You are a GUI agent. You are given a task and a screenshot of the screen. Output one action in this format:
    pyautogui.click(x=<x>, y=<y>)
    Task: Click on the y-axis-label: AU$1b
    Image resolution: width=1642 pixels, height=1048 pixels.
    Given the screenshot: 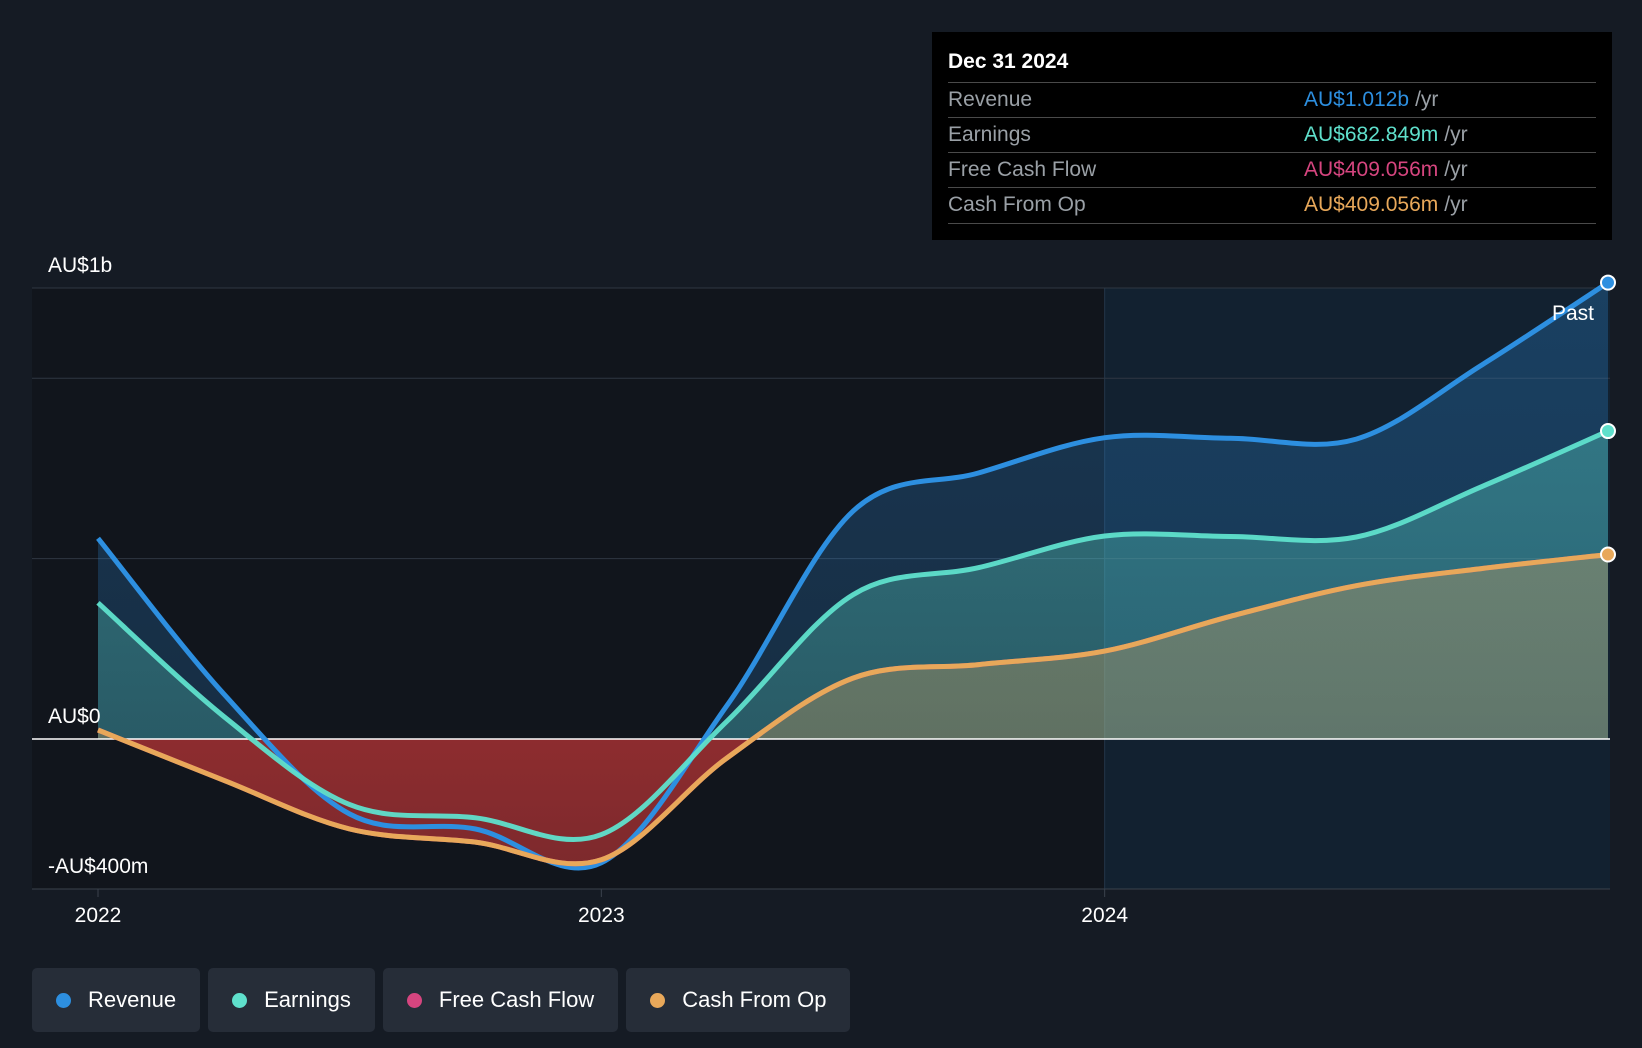 What is the action you would take?
    pyautogui.click(x=80, y=265)
    